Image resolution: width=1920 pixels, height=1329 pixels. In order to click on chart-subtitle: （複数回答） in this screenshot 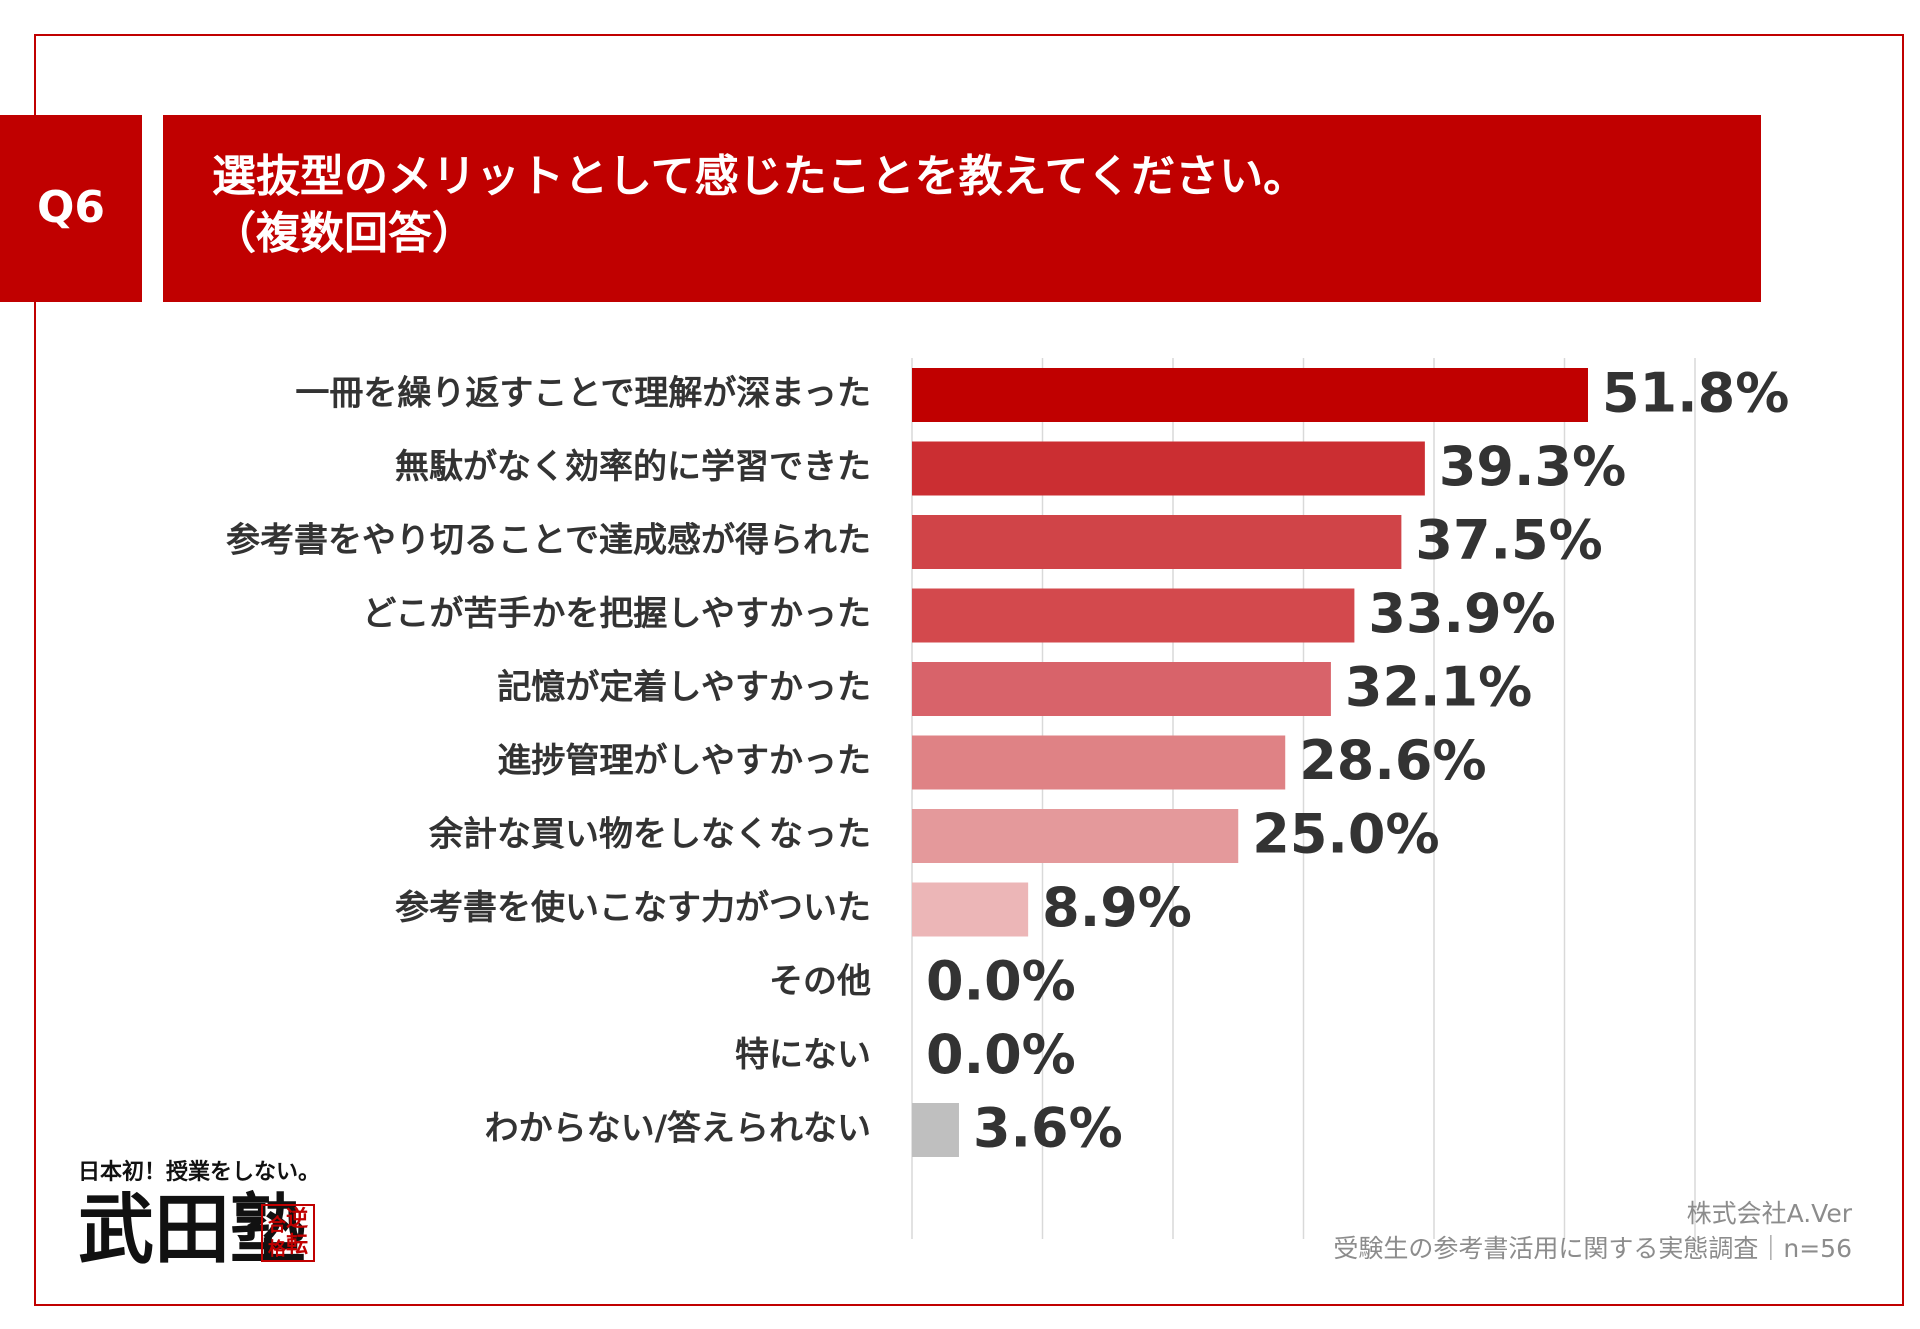, I will do `click(344, 233)`.